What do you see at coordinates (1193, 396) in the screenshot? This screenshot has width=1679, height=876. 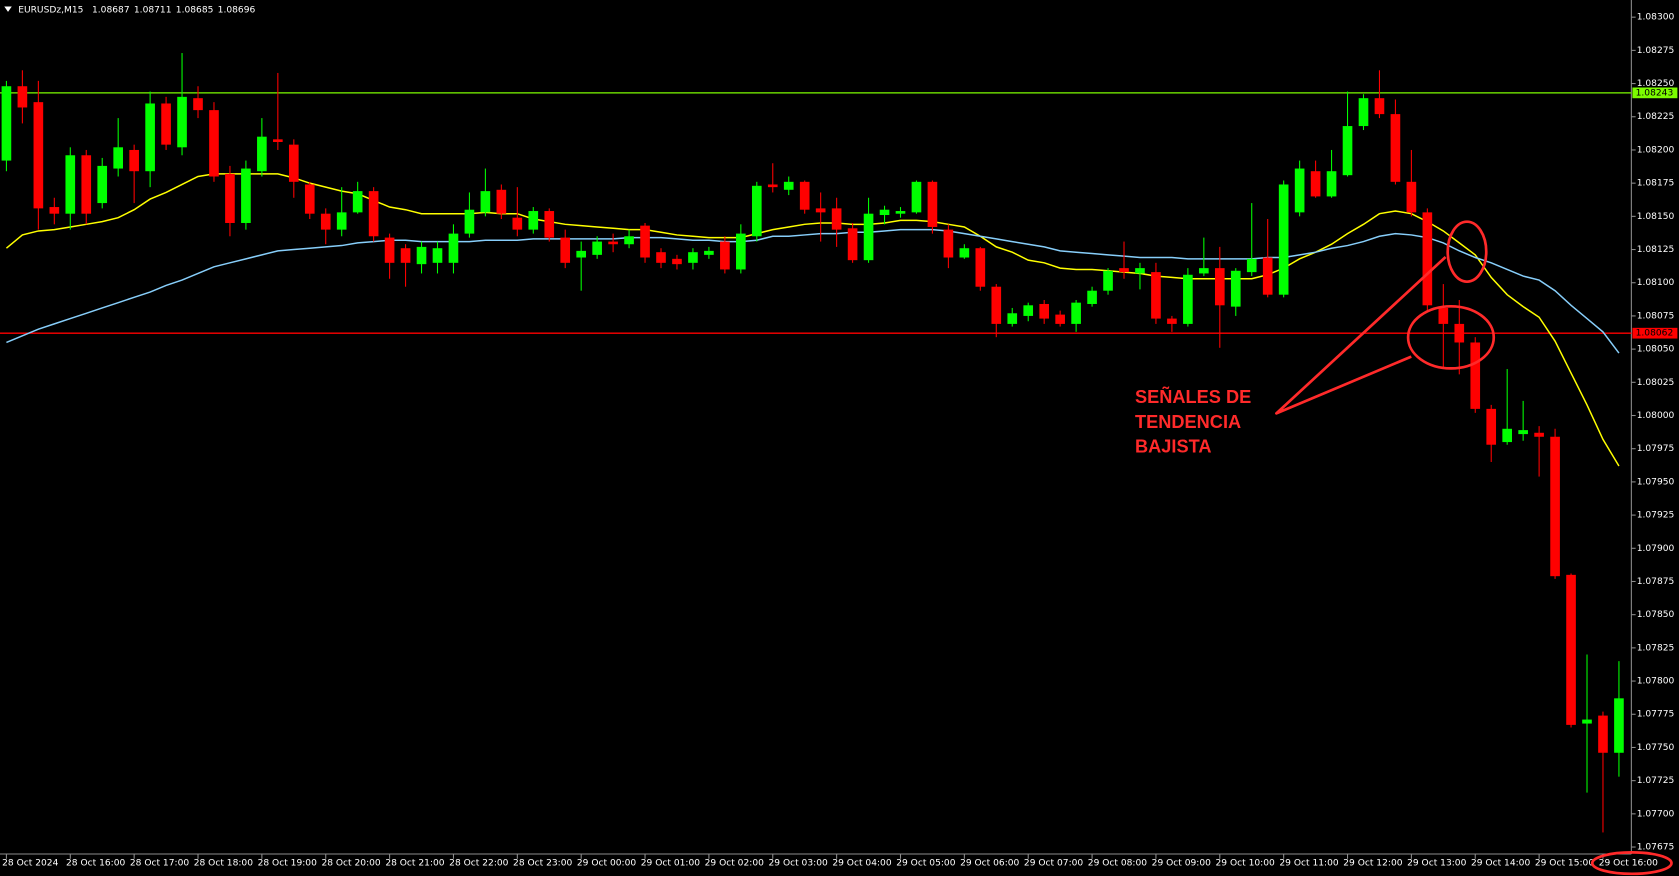 I see `annotation-text: SEÑALES DE` at bounding box center [1193, 396].